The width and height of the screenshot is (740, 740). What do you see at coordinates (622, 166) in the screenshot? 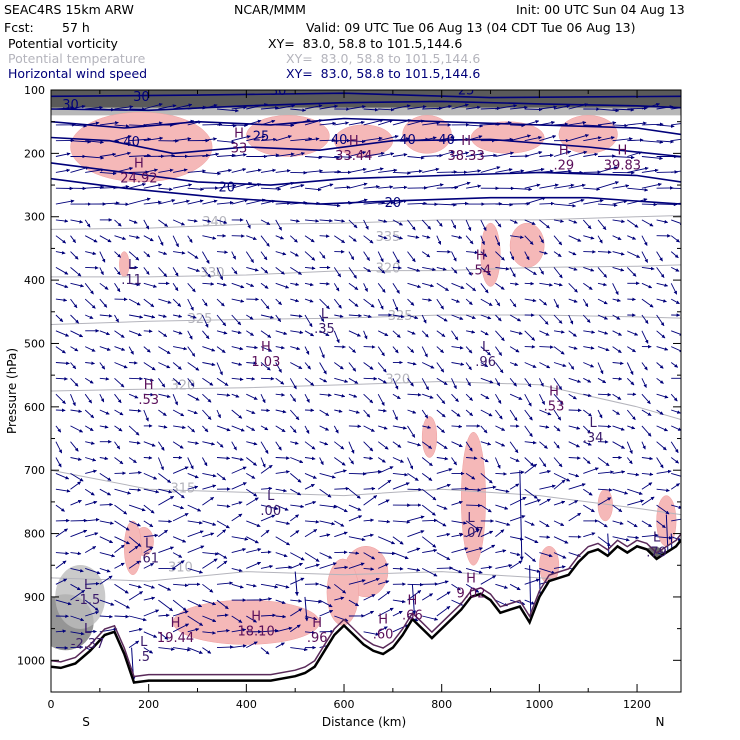
I see `extremum-value: 39.83` at bounding box center [622, 166].